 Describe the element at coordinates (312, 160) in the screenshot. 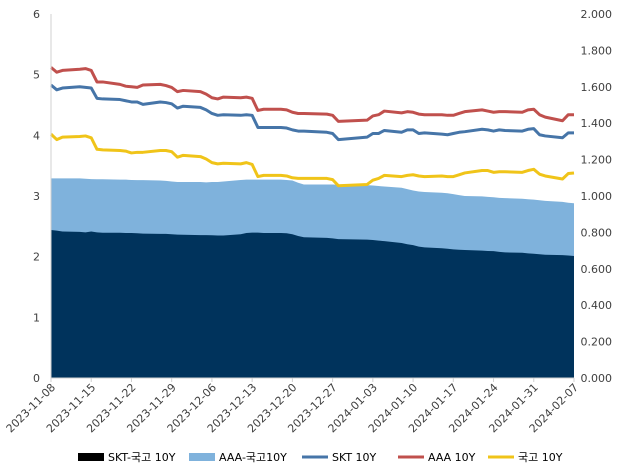

I see `line-series--10y` at that location.